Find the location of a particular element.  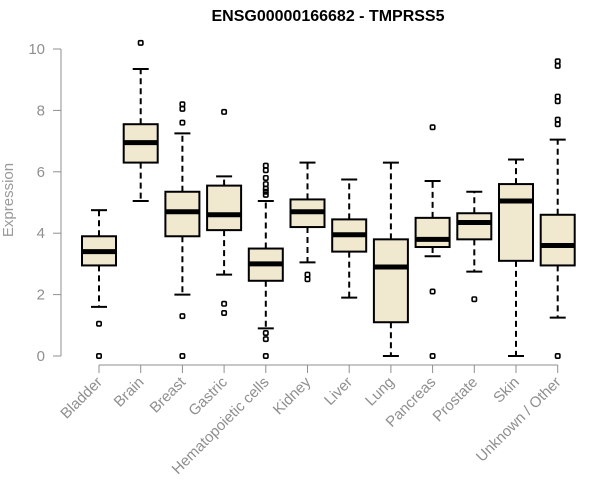

y-axis-label: Expression is located at coordinates (8, 200).